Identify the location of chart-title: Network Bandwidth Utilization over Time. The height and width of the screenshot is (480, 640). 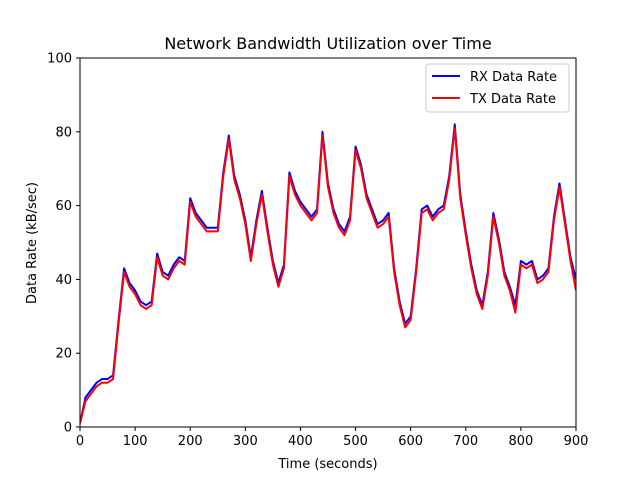
(327, 43).